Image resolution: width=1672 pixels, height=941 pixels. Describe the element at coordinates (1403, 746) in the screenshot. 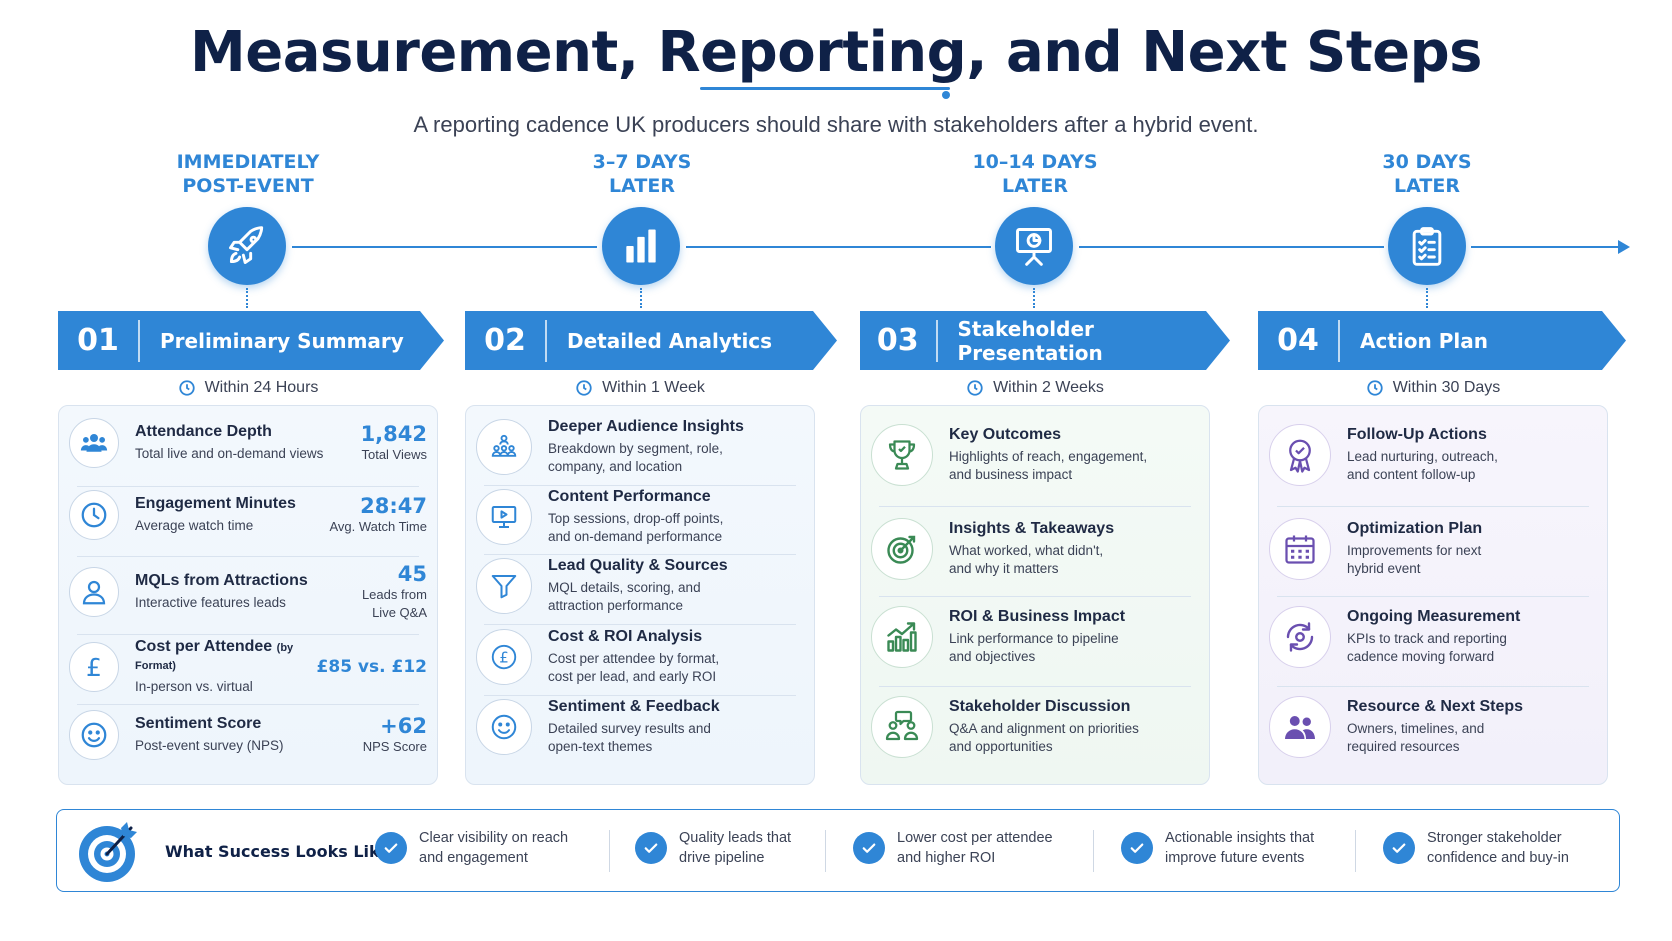

I see `item-desc: required resources` at that location.